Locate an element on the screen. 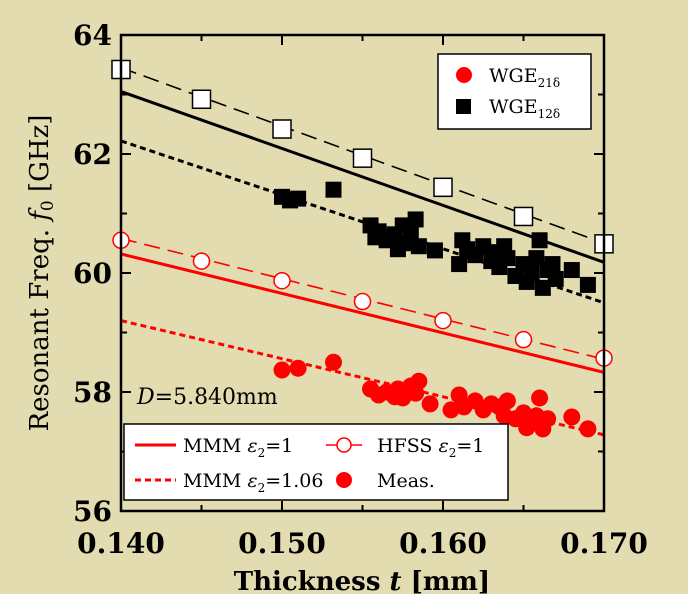  legend-wge21-label: WGE21δ is located at coordinates (524, 77).